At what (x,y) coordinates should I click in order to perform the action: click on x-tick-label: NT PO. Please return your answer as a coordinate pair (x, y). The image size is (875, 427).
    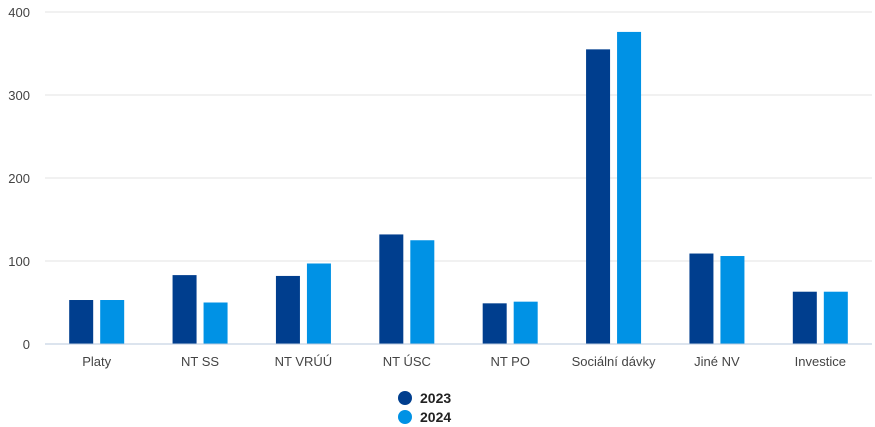
    Looking at the image, I should click on (510, 361).